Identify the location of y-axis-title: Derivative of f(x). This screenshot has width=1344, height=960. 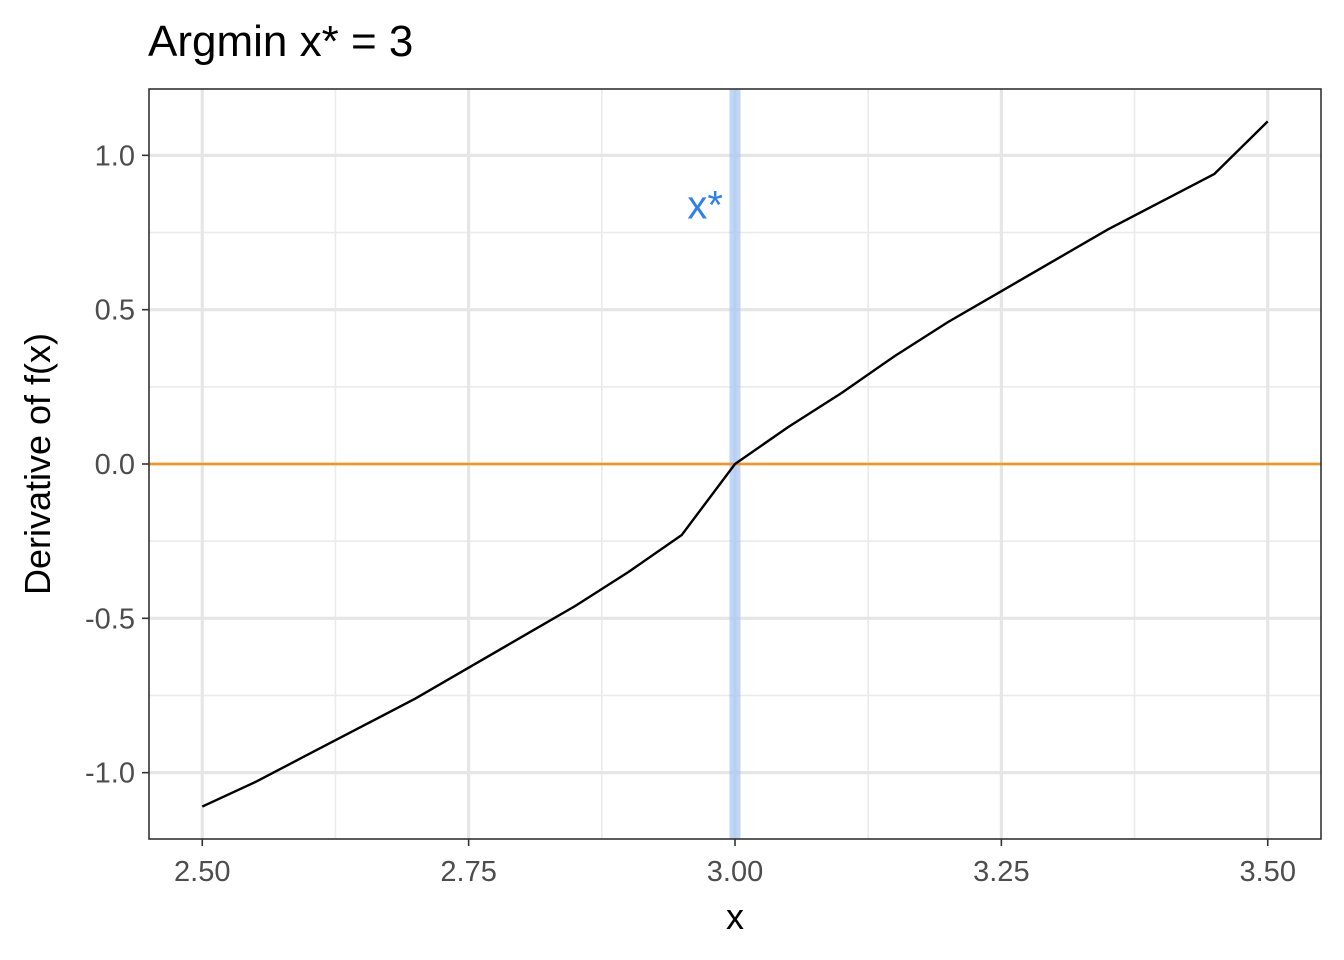
(37, 464).